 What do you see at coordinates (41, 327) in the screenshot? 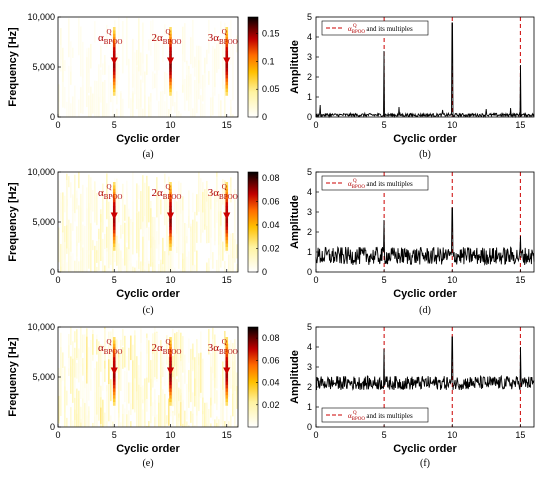
I see `y-tick-label: 10,000` at bounding box center [41, 327].